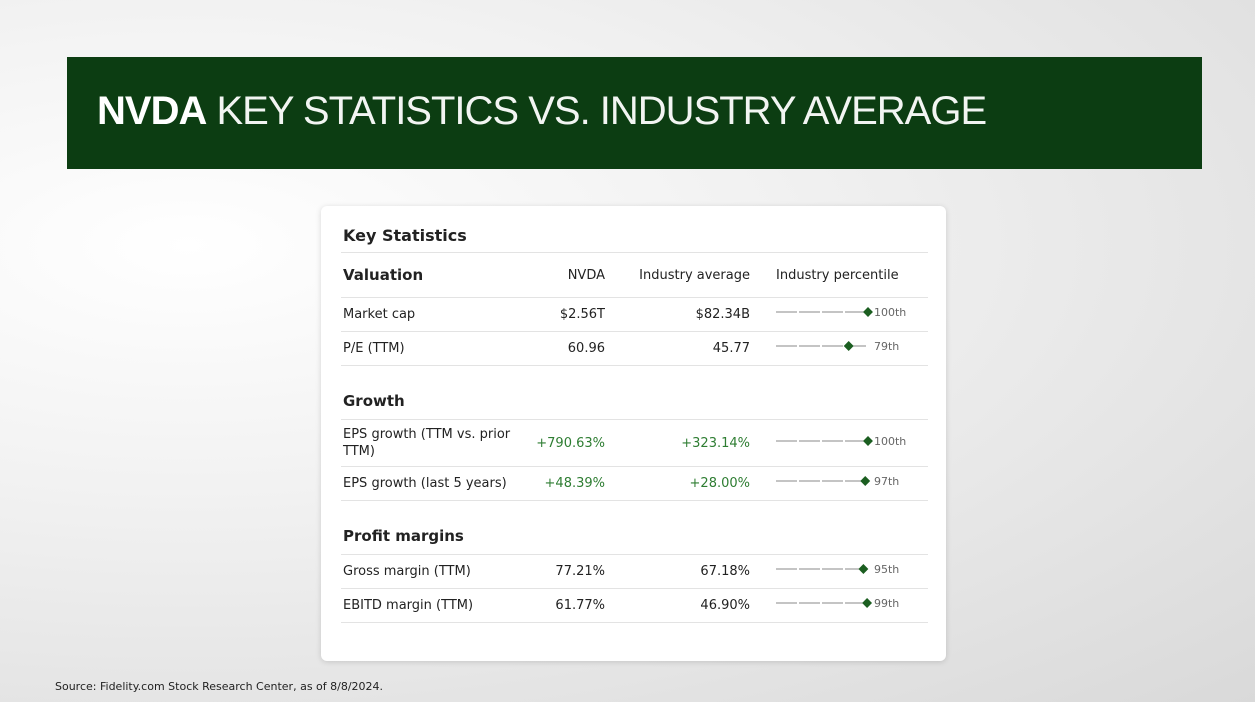 This screenshot has width=1255, height=702. What do you see at coordinates (601, 111) in the screenshot?
I see `title-text: KEY STATISTICS VS. INDUSTRY AVERAGE` at bounding box center [601, 111].